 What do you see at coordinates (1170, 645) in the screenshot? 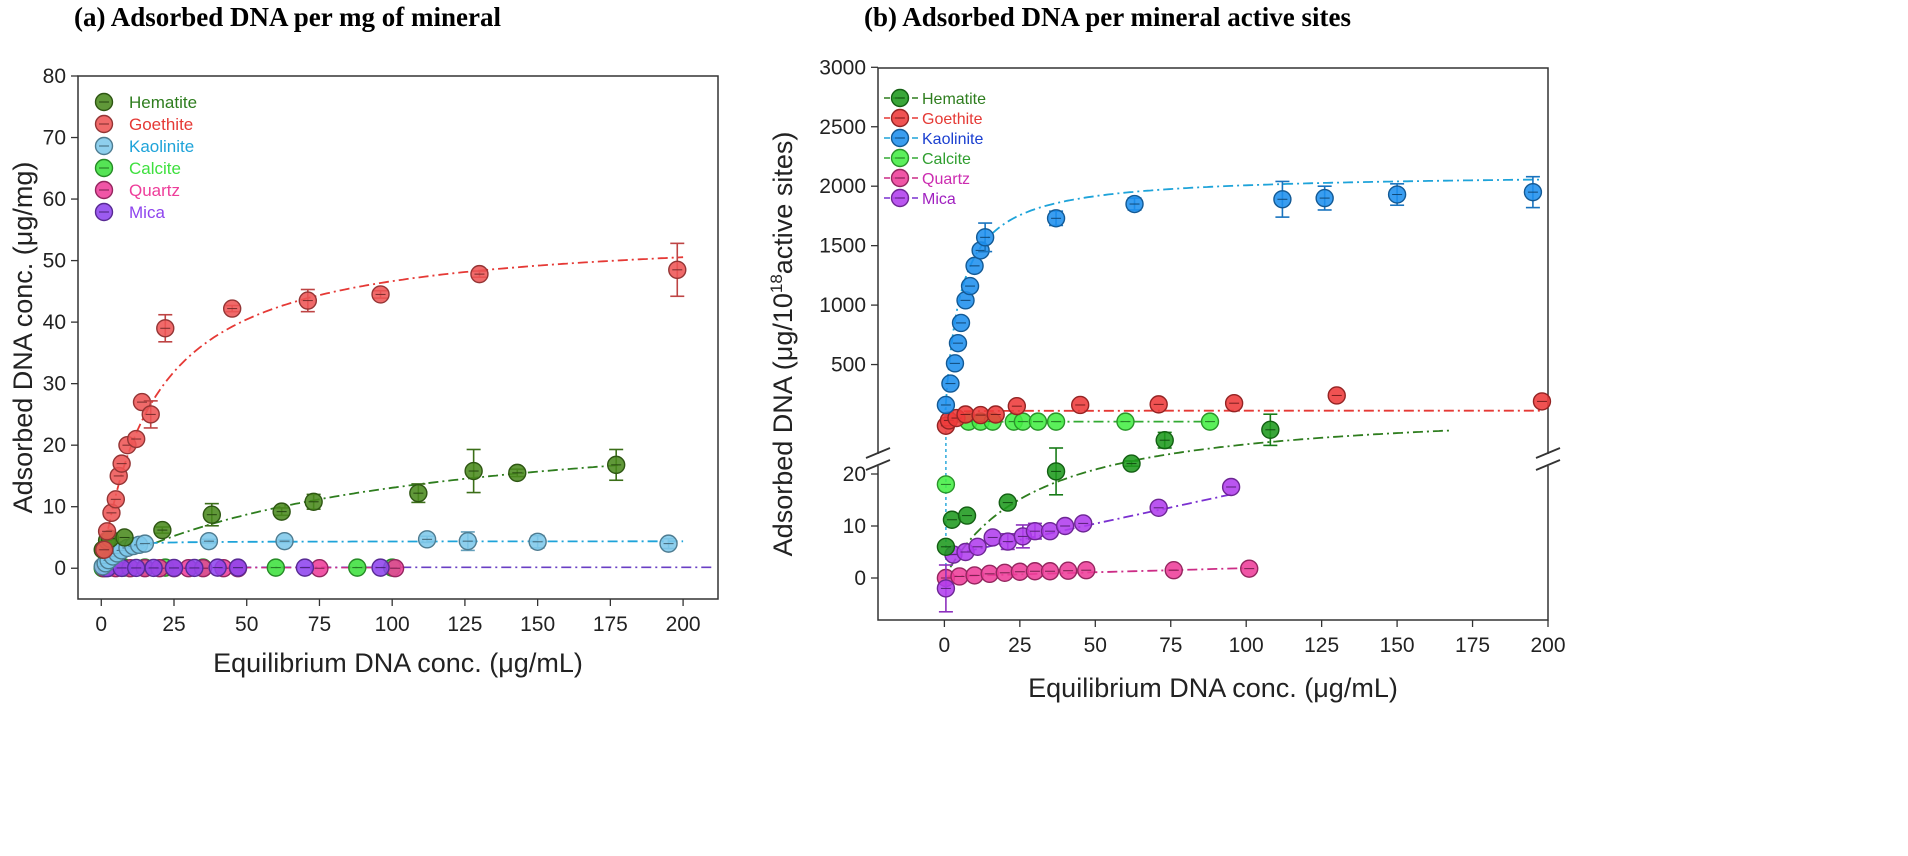
I see `panel-b-x-tick-label: 75` at bounding box center [1170, 645].